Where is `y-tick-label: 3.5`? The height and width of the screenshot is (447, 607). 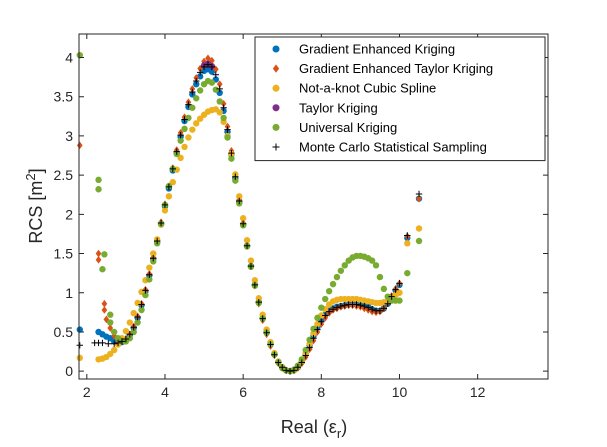 y-tick-label: 3.5 is located at coordinates (64, 97).